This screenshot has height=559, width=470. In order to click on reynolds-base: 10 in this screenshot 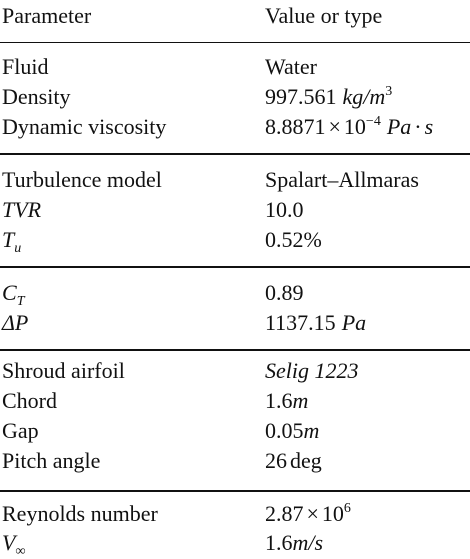, I will do `click(332, 513)`.